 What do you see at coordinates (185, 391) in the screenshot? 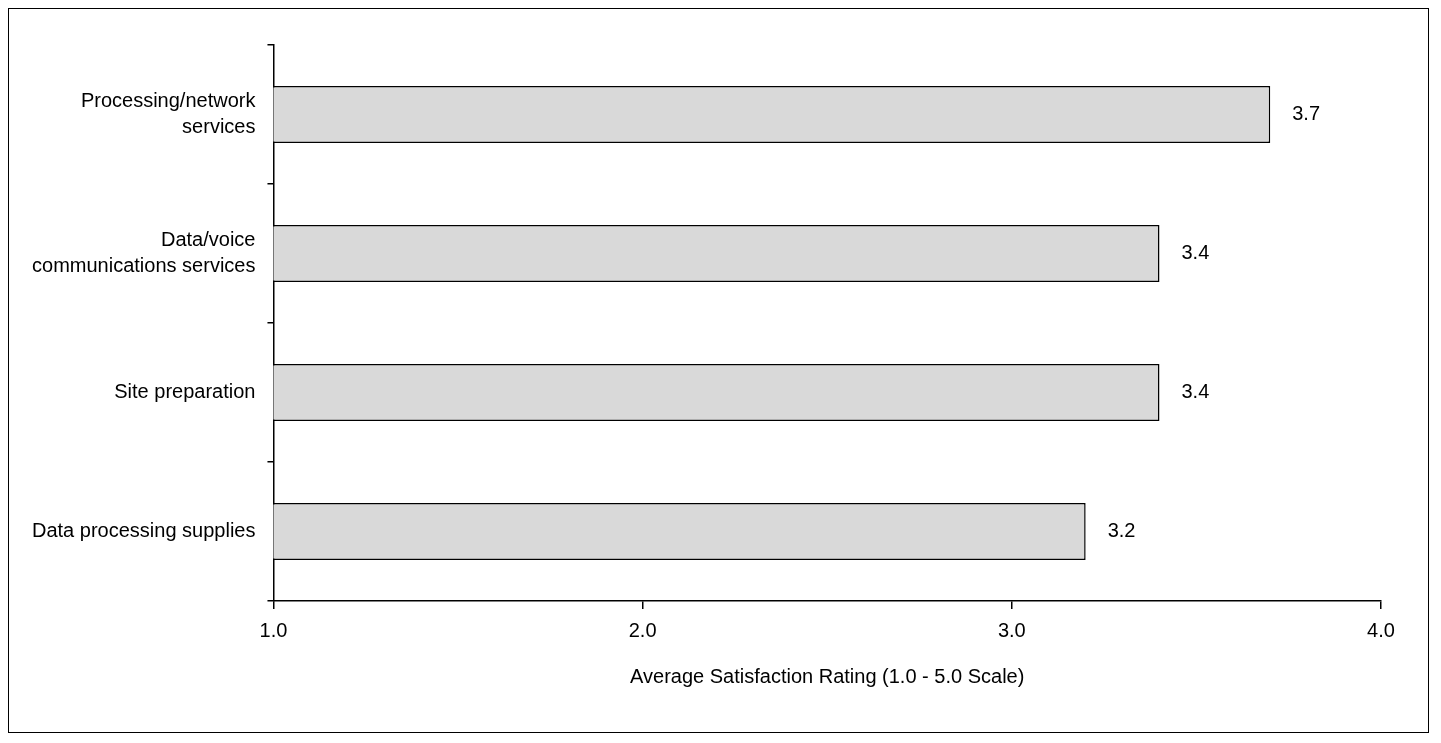
I see `y-tick-label: Site preparation` at bounding box center [185, 391].